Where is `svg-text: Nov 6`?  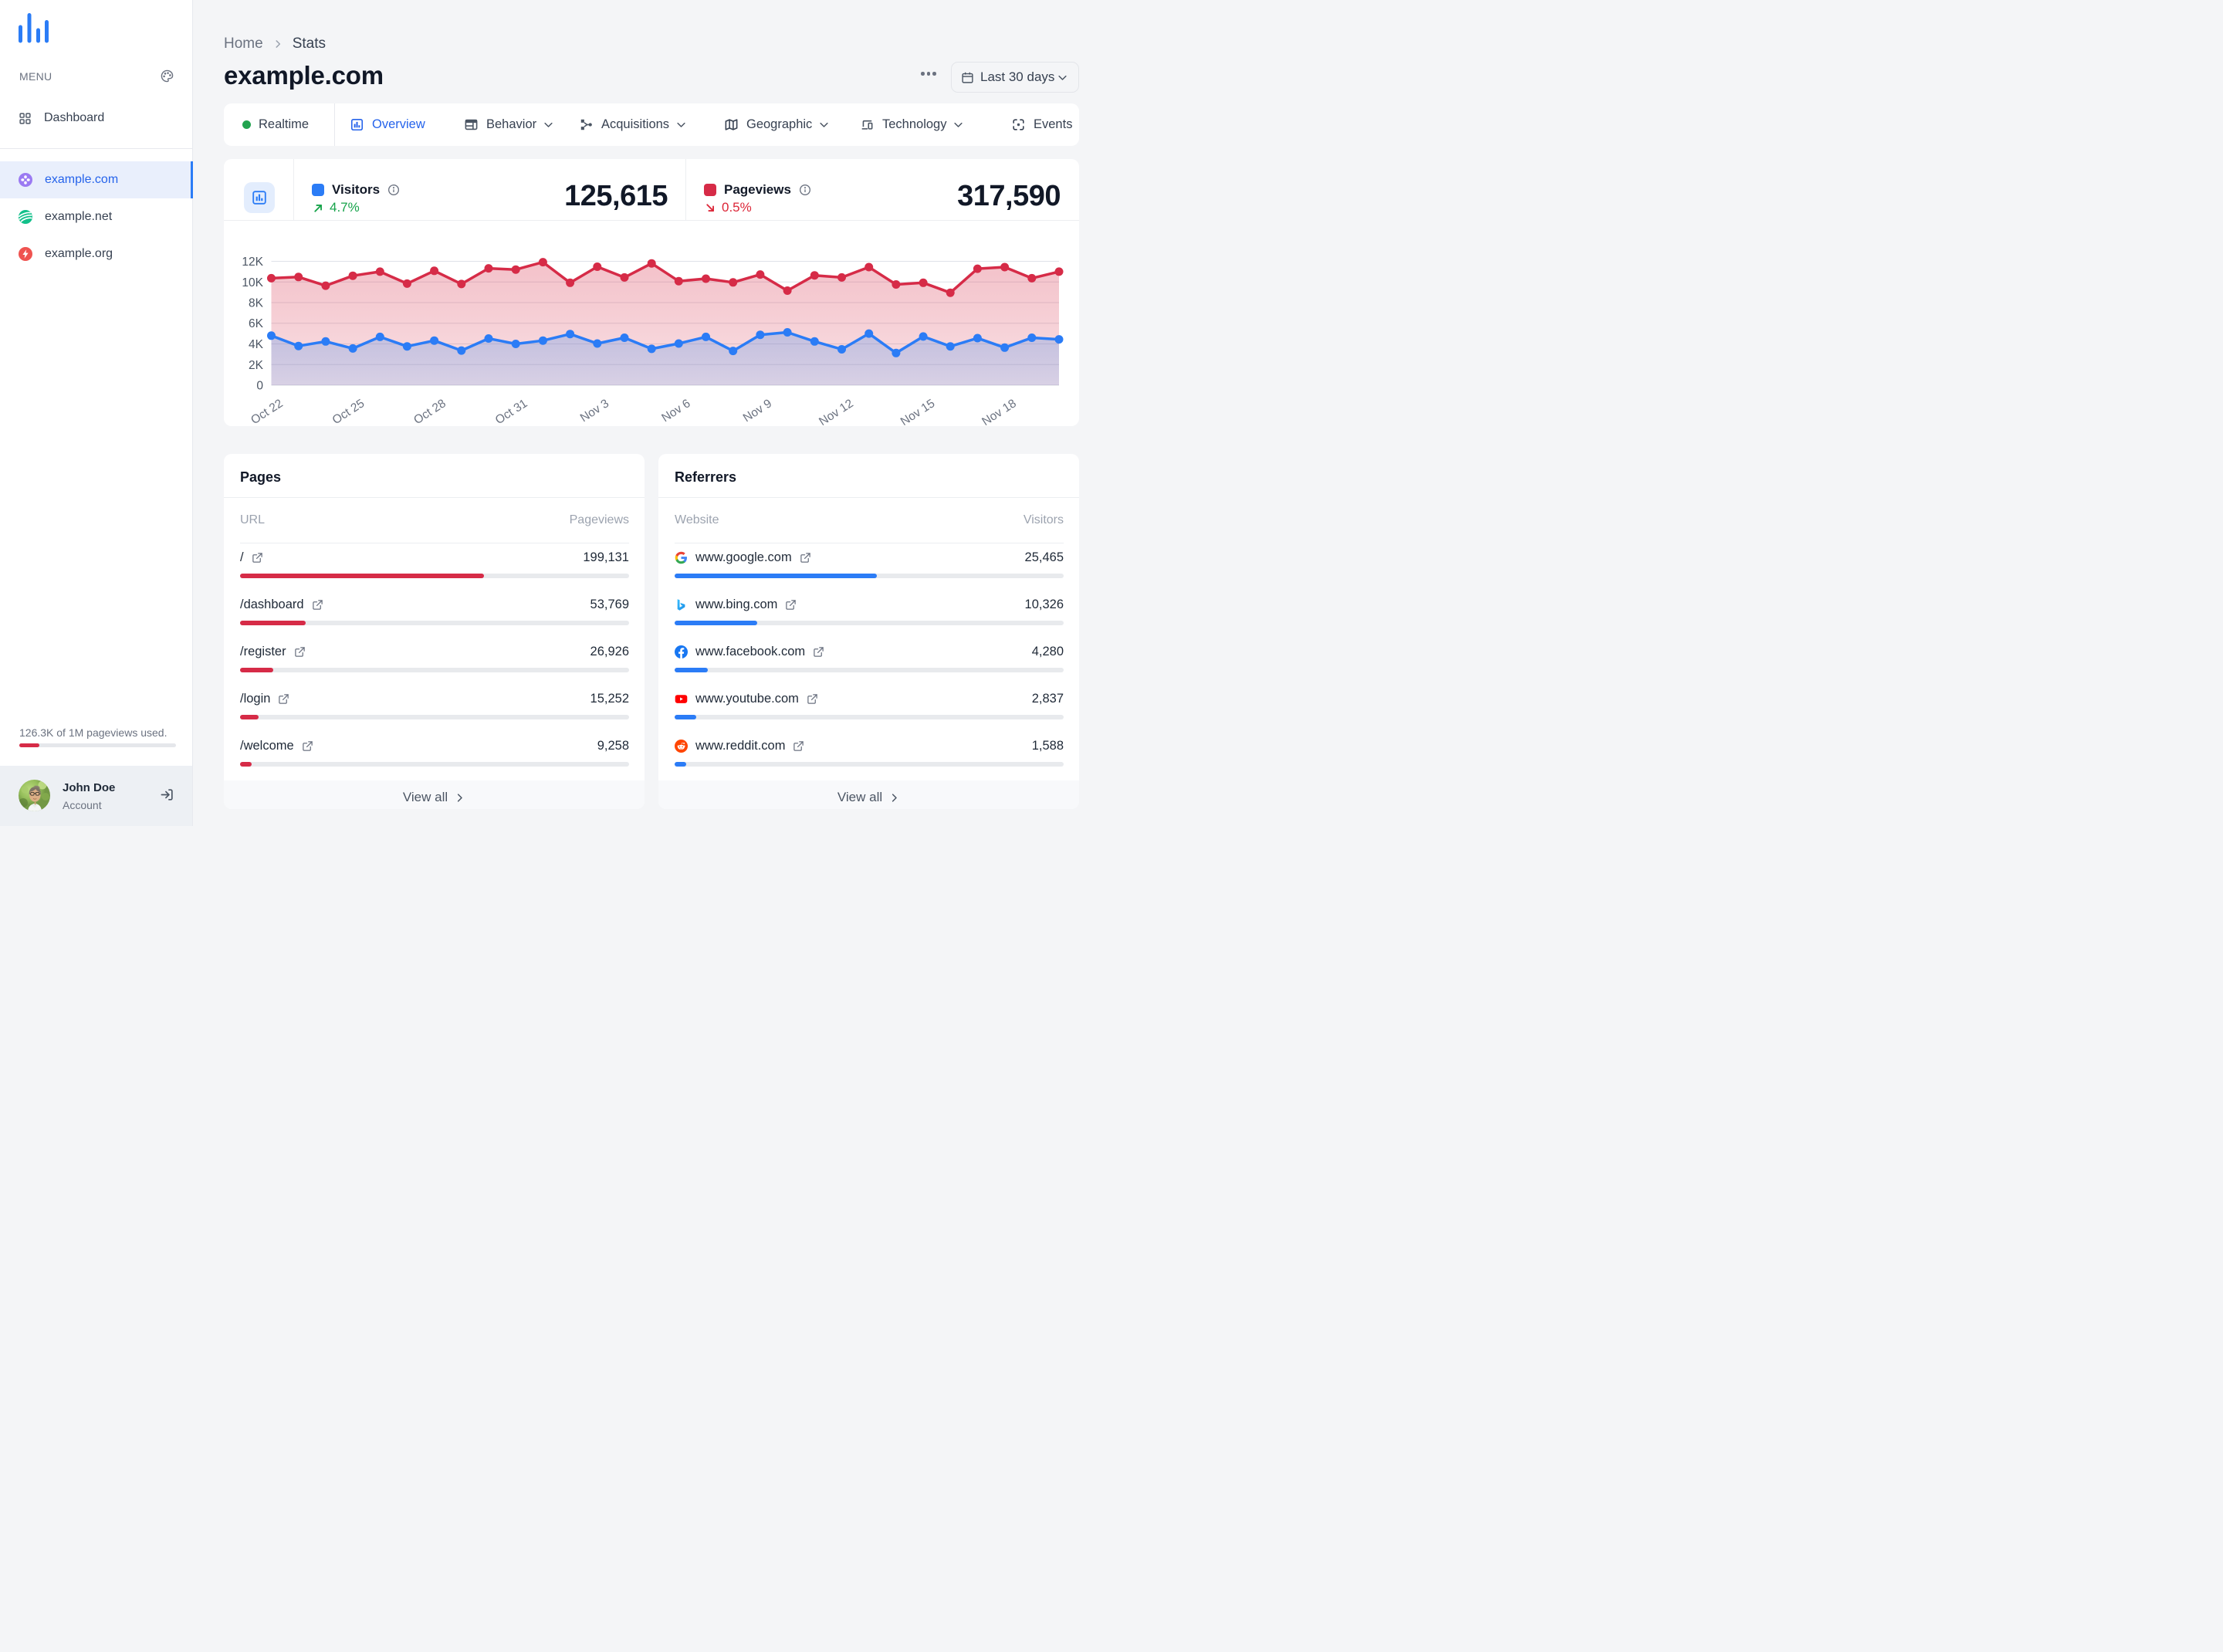 svg-text: Nov 6 is located at coordinates (675, 411).